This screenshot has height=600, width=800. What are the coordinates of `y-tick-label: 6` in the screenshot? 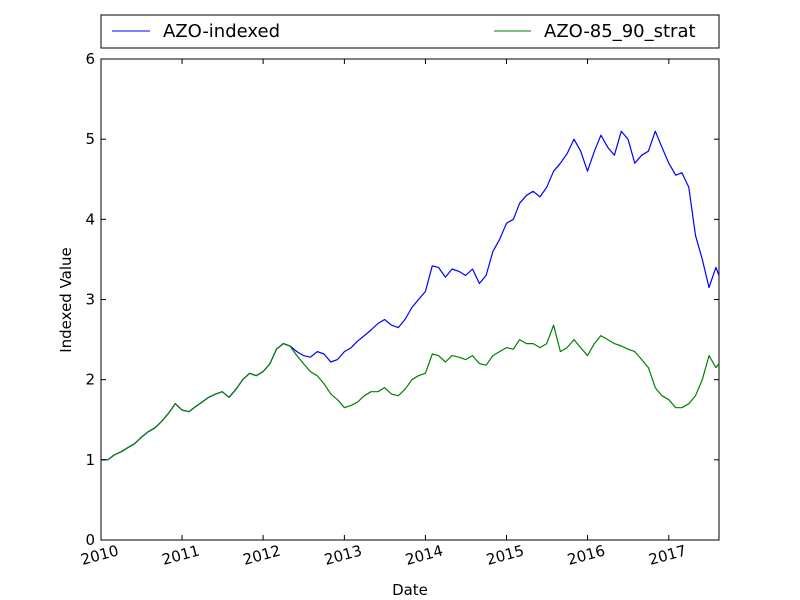 It's located at (90, 59).